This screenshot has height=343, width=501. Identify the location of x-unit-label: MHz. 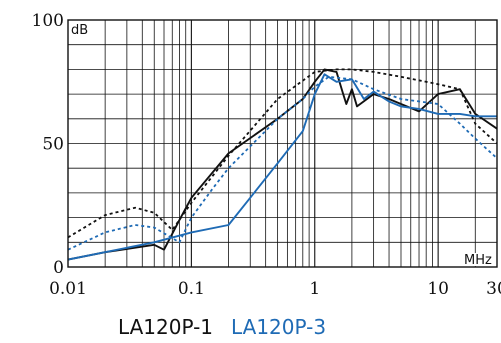
(478, 260).